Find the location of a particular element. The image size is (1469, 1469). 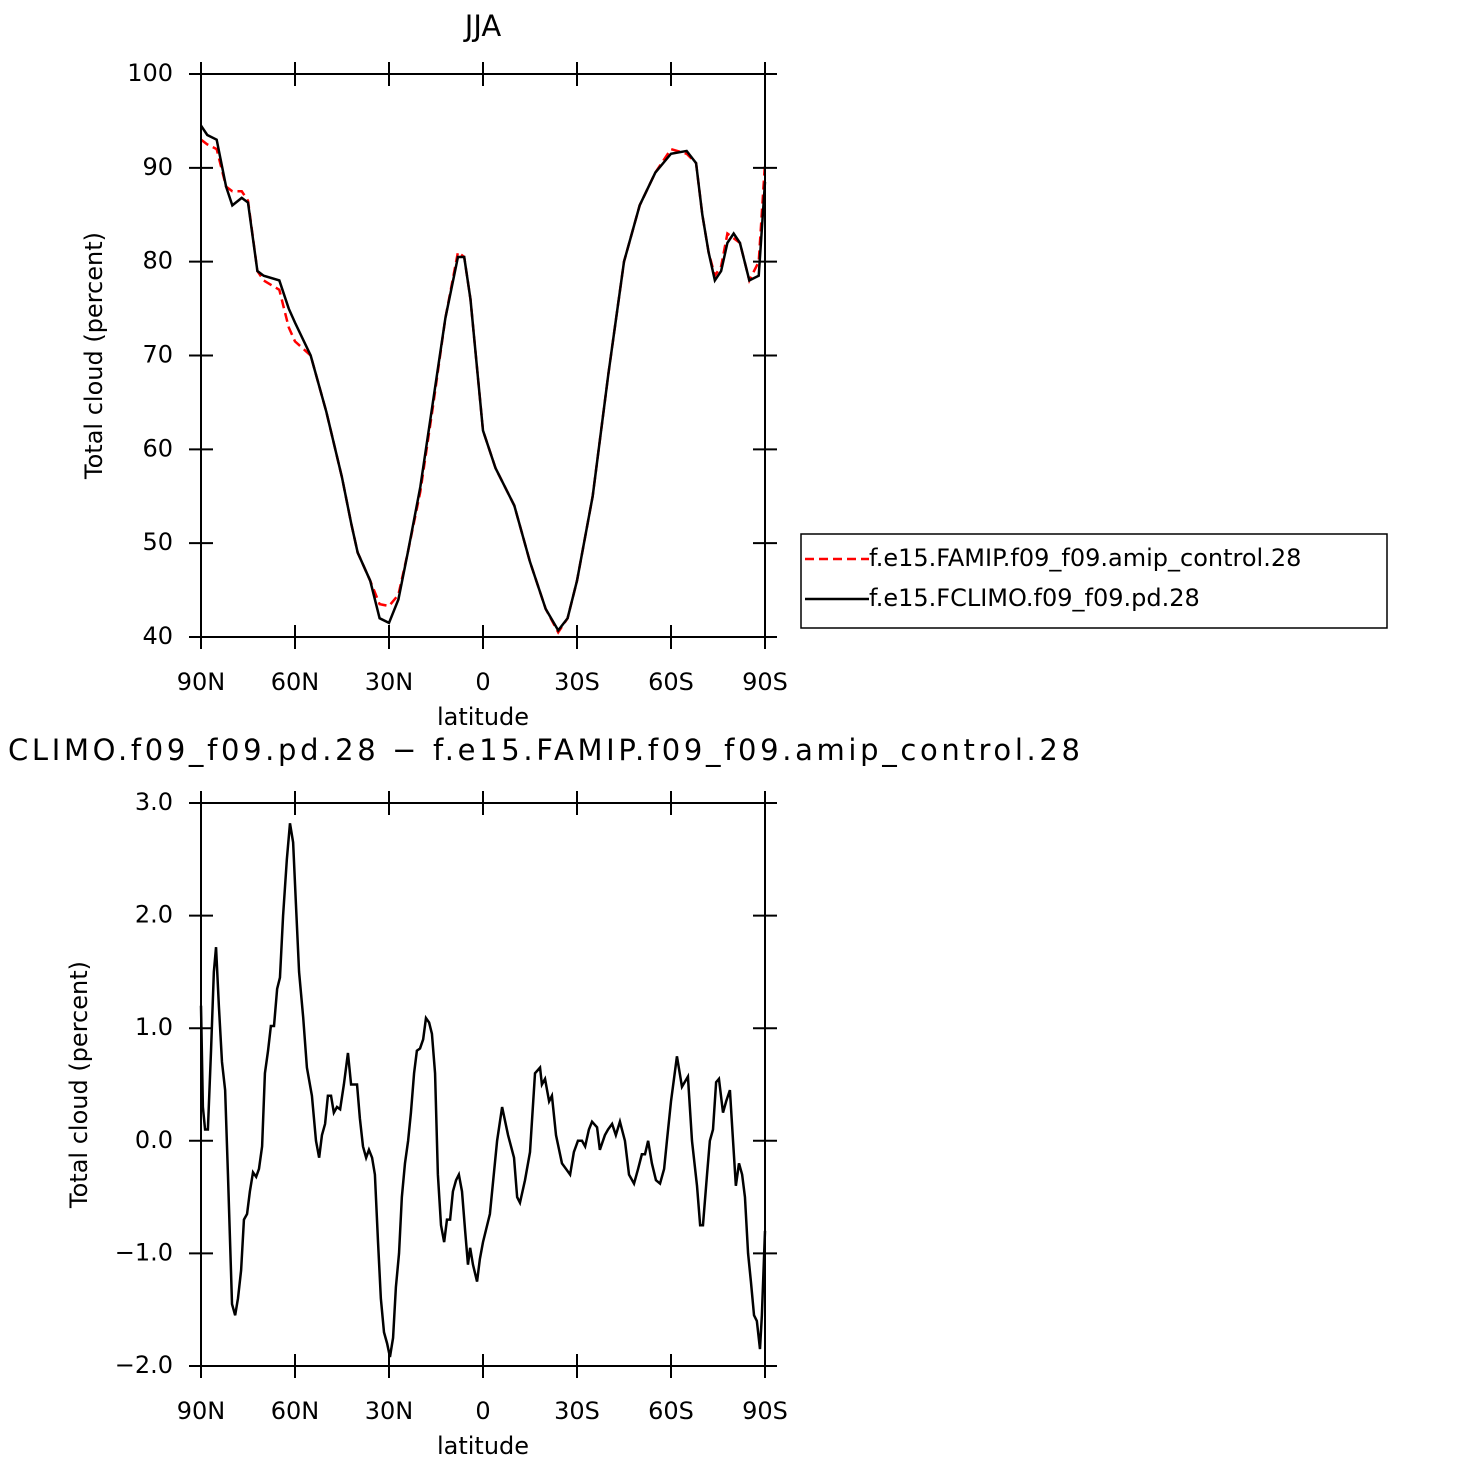

y-tick-label: 80 is located at coordinates (157, 261).